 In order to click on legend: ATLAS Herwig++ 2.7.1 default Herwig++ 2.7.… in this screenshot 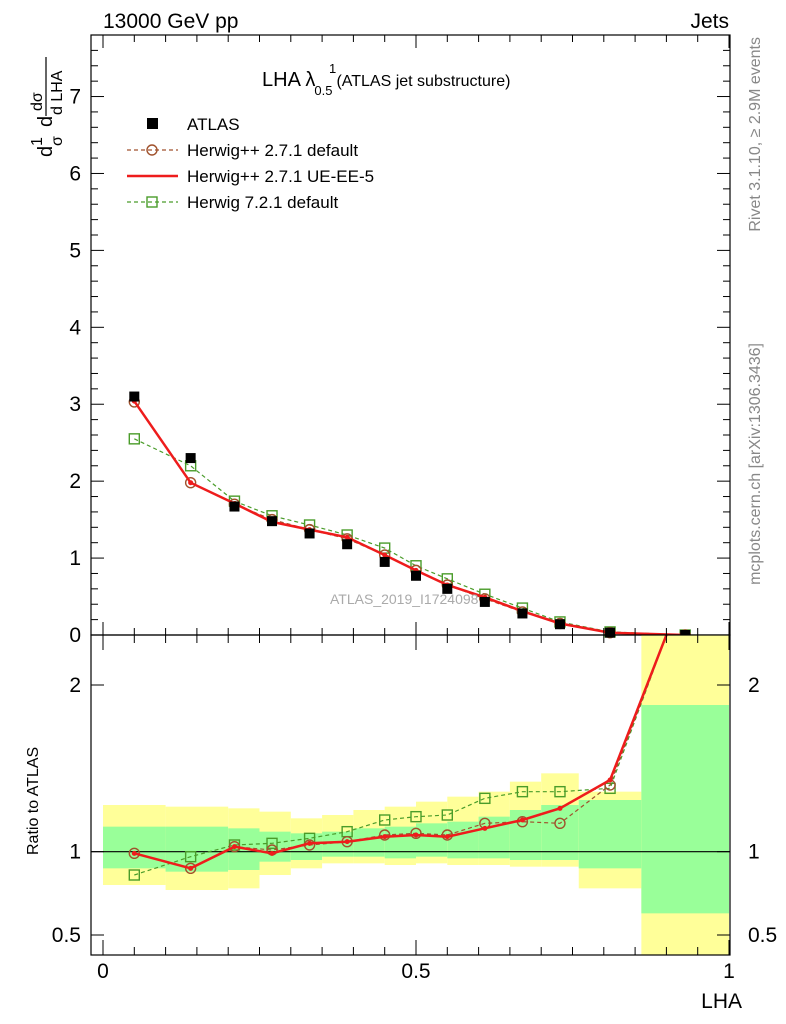, I will do `click(250, 163)`.